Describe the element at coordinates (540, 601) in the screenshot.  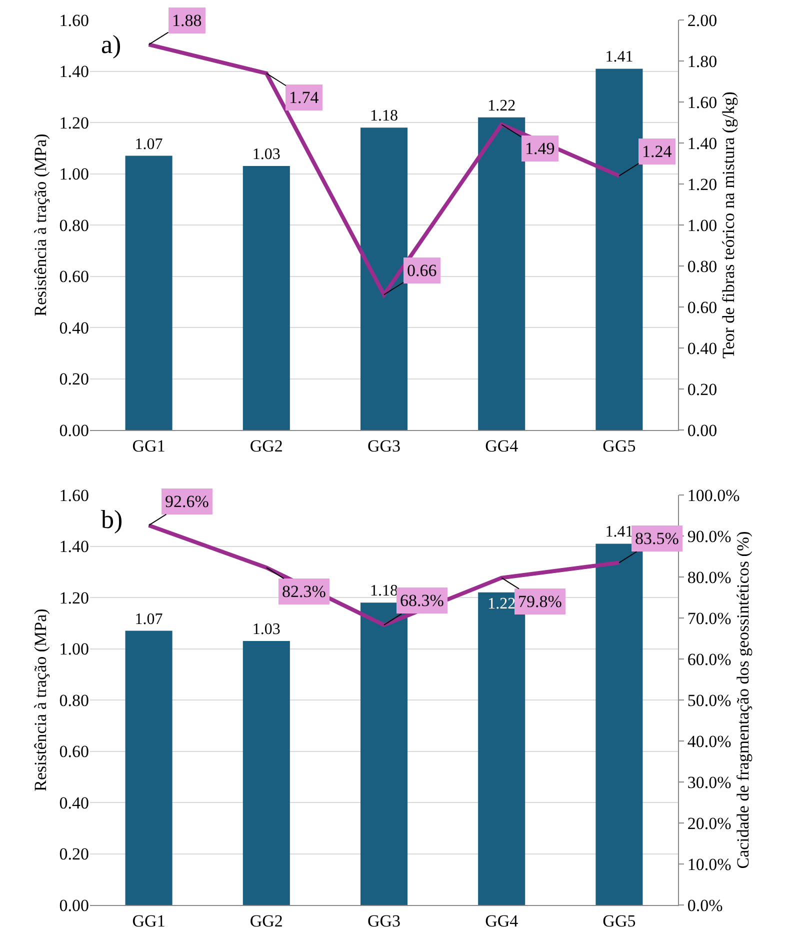
I see `data-label: 79.8%` at that location.